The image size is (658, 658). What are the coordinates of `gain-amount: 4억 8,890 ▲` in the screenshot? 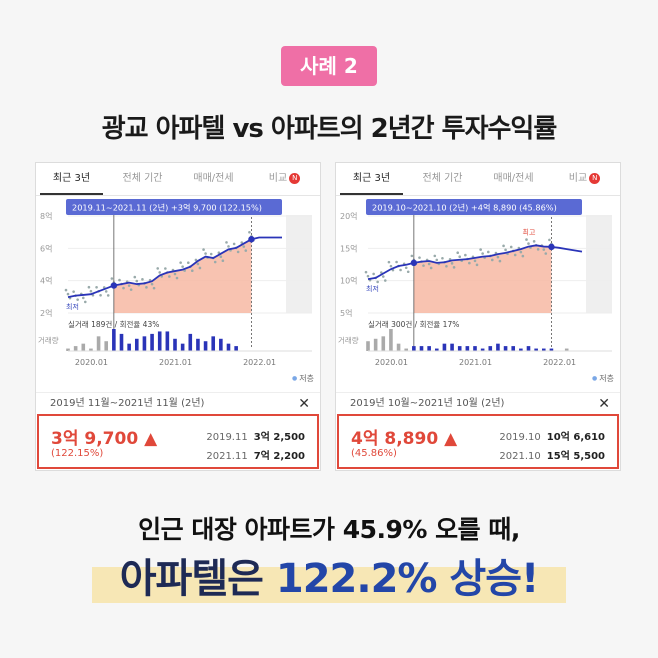 It's located at (404, 439).